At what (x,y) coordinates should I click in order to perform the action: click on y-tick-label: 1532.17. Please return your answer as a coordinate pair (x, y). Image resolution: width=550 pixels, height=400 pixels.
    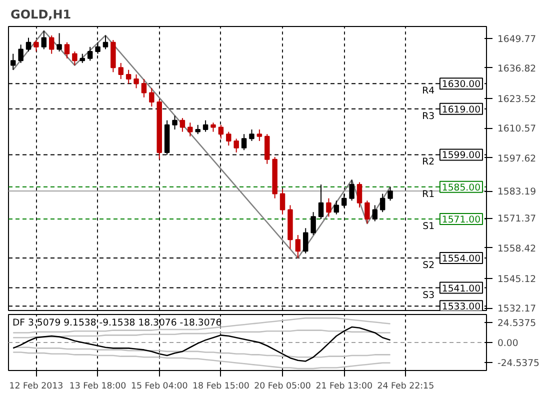
    Looking at the image, I should click on (517, 309).